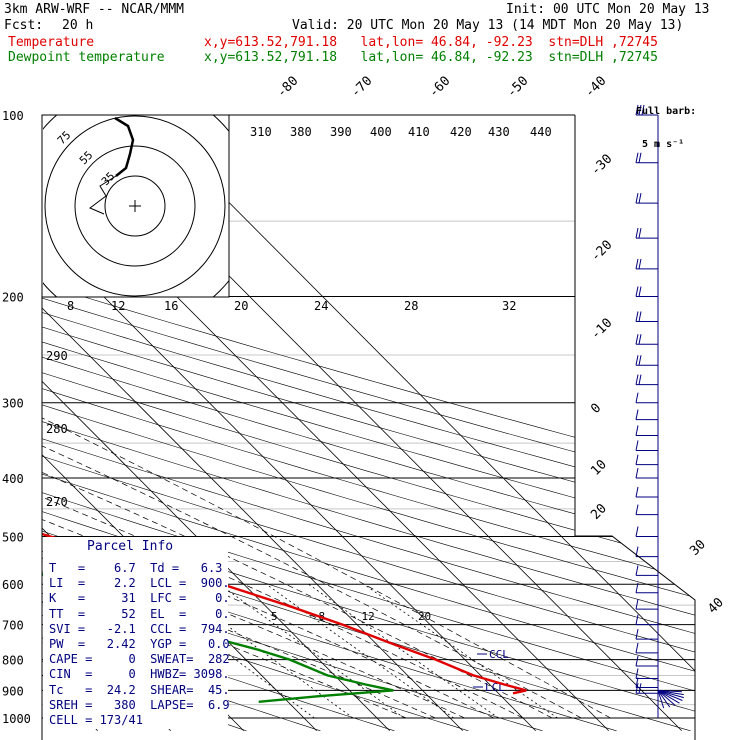 This screenshot has width=740, height=740. What do you see at coordinates (599, 468) in the screenshot?
I see `isotherm-label: 10` at bounding box center [599, 468].